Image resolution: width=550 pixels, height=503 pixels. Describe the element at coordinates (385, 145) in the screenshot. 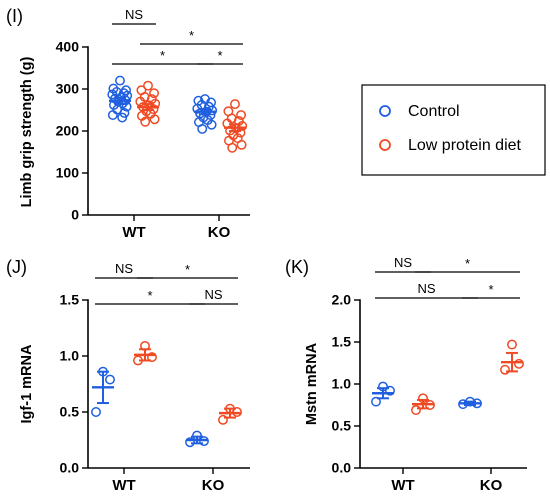

I see `legend-marker-low-protein` at that location.